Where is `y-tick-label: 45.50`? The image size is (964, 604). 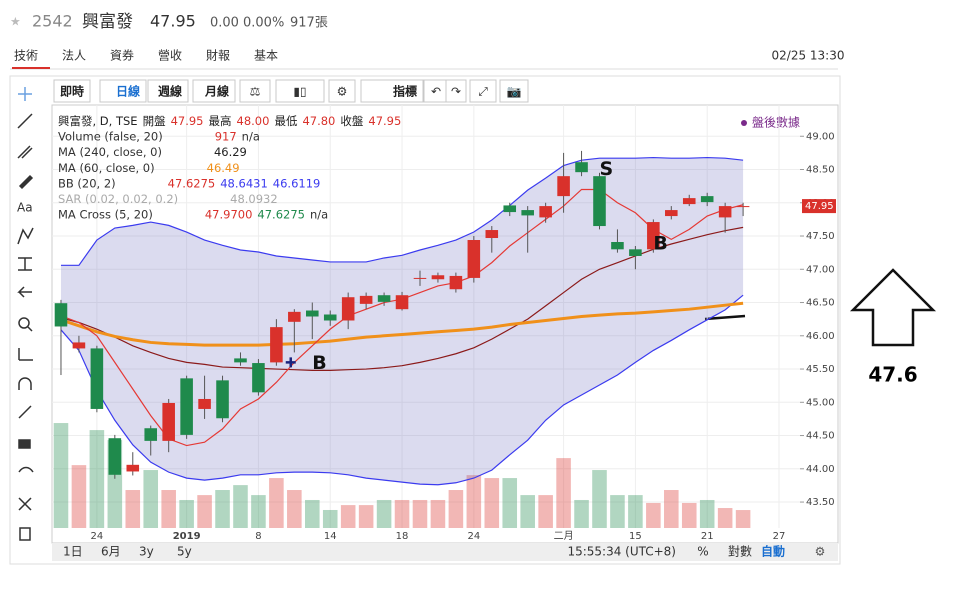
y-tick-label: 45.50 is located at coordinates (820, 369).